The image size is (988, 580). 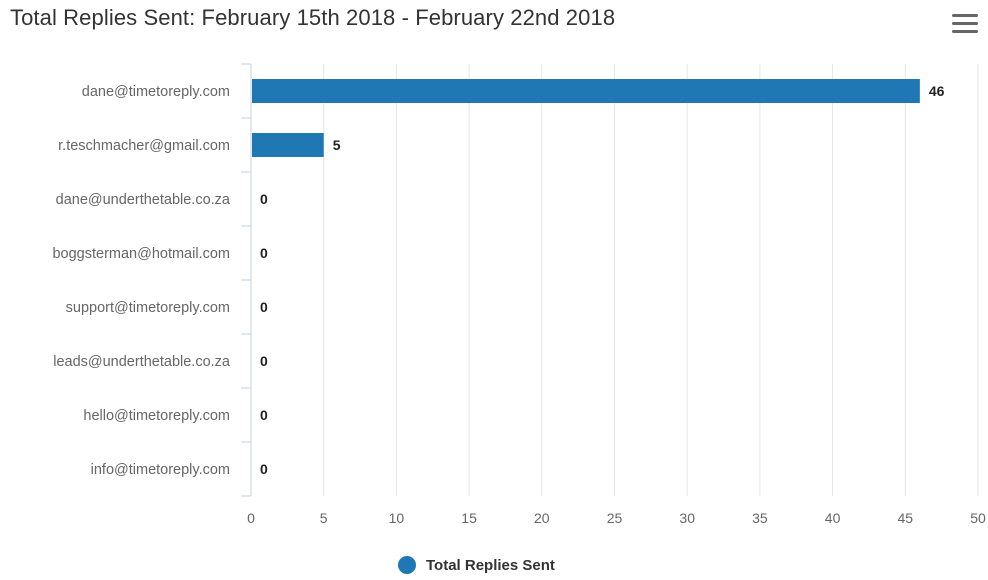 I want to click on y-tick-label: hello@timetoreply.com, so click(x=156, y=416).